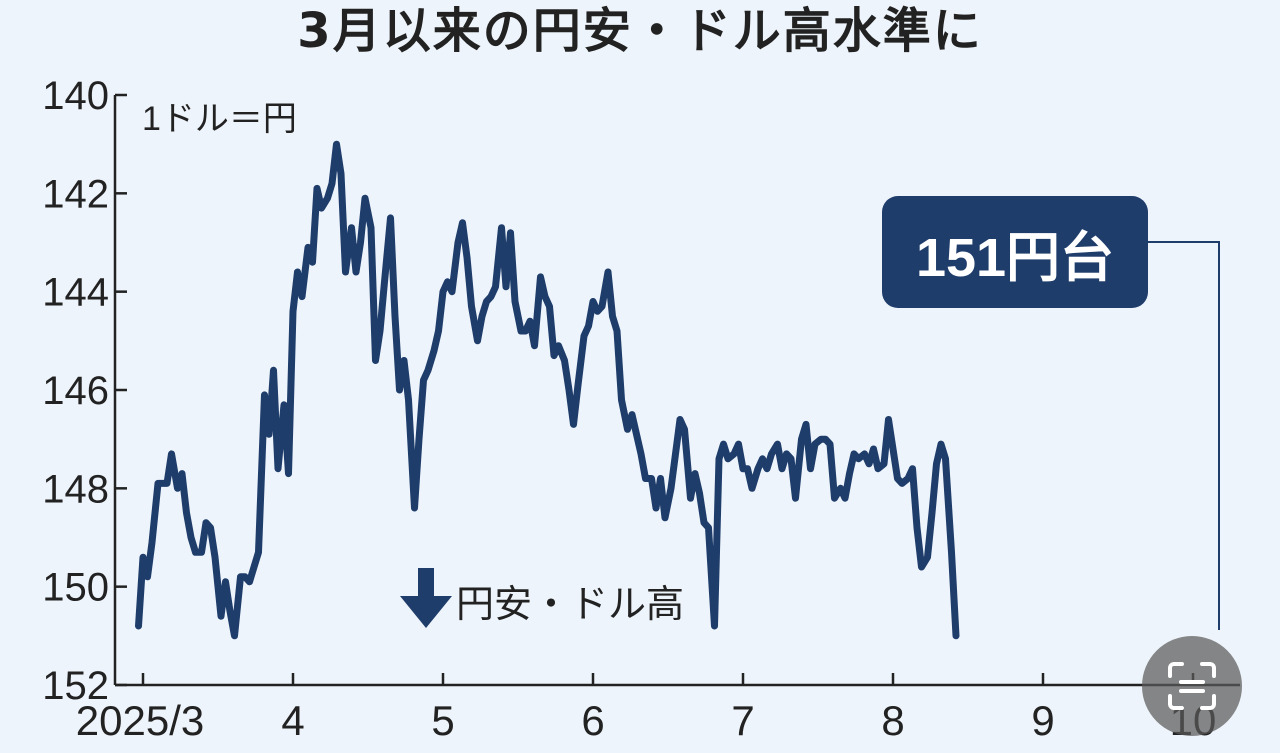 Image resolution: width=1280 pixels, height=753 pixels. I want to click on y-tick-label: 144, so click(75, 293).